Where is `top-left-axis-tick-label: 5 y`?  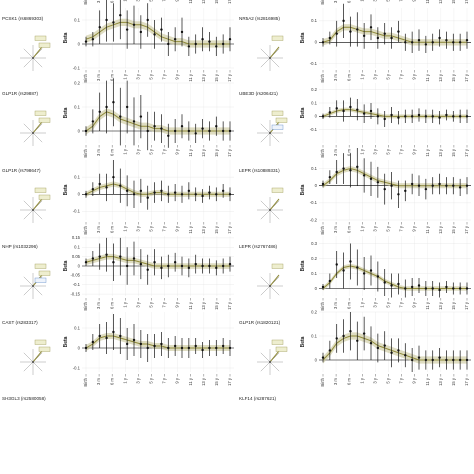 top-left-axis-tick-label: 5 y is located at coordinates (151, 1).